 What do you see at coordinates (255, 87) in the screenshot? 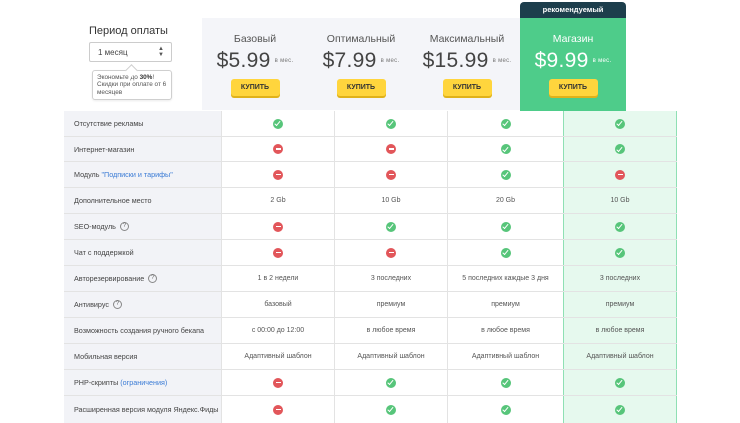
I see `buy-button-basic: КУПИТЬ` at bounding box center [255, 87].